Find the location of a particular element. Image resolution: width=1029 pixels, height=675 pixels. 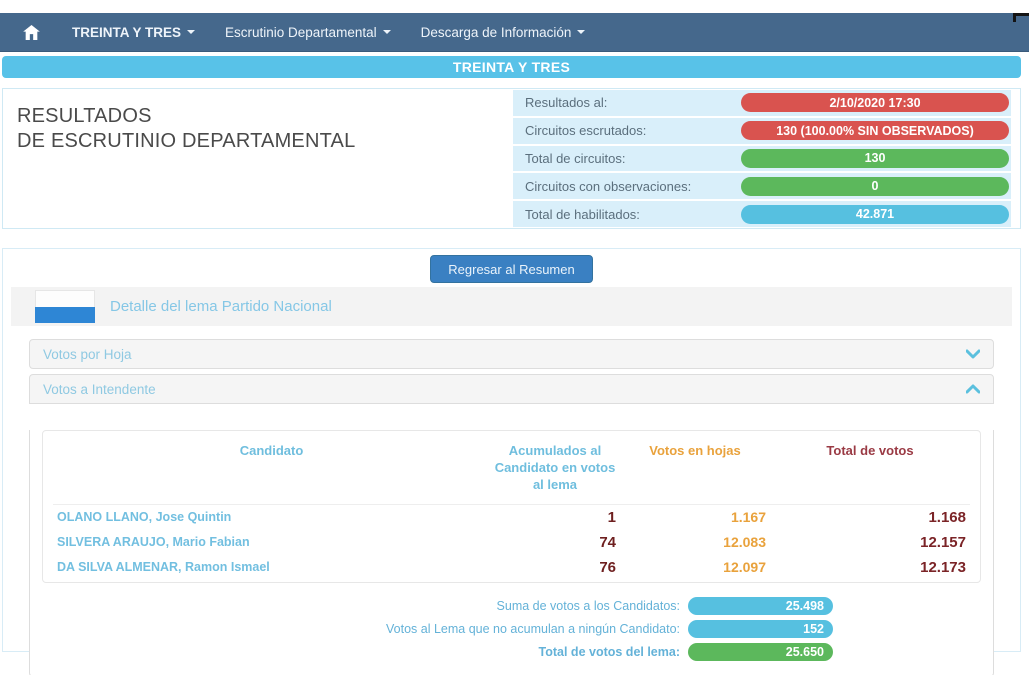

info-label: Circuitos escrutados: is located at coordinates (586, 131).